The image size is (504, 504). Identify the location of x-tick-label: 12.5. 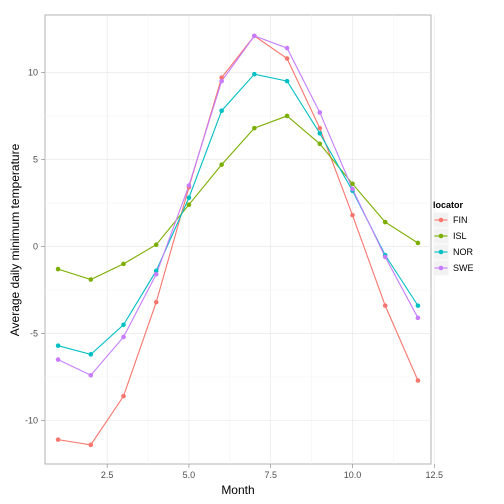
(435, 475).